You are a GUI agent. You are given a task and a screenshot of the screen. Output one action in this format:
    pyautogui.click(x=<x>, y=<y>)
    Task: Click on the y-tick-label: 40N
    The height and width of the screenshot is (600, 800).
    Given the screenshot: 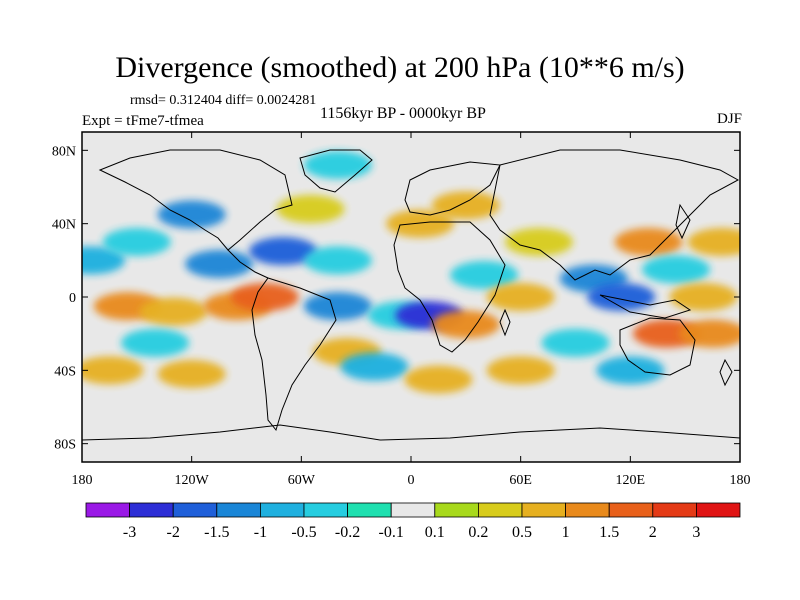 What is the action you would take?
    pyautogui.click(x=64, y=225)
    